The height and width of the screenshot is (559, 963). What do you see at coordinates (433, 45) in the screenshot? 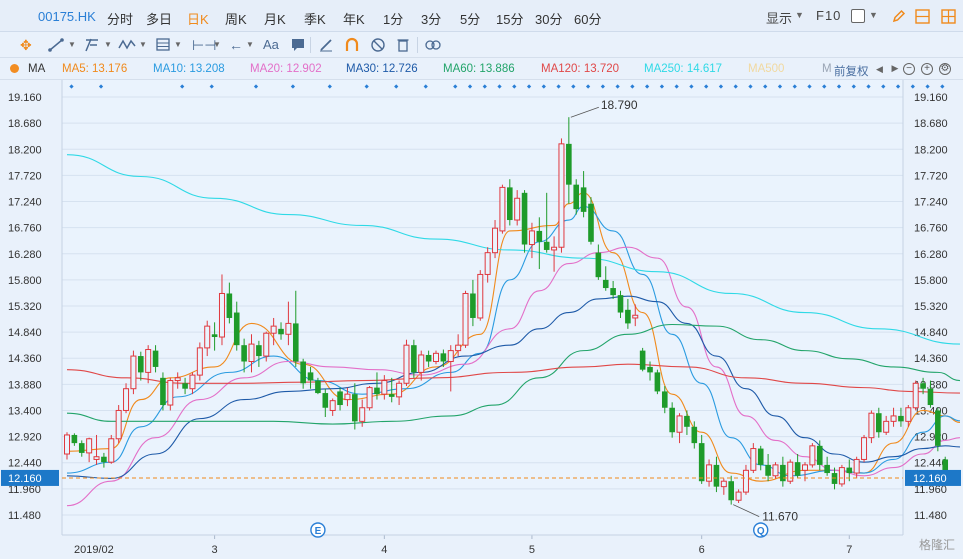
I see `link-icon` at bounding box center [433, 45].